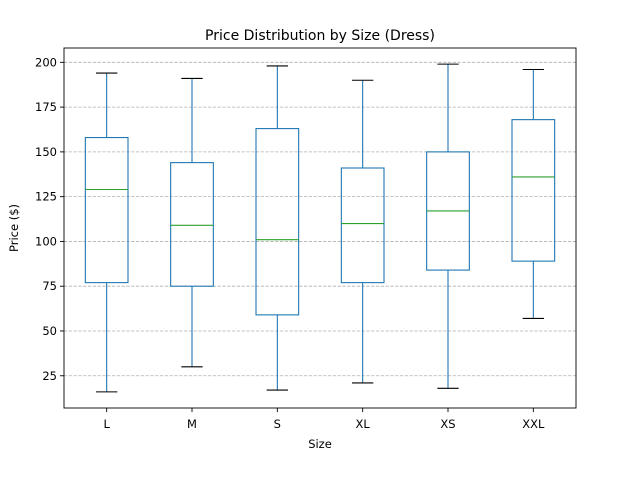 The height and width of the screenshot is (480, 640). I want to click on y-tick-label: 25, so click(49, 376).